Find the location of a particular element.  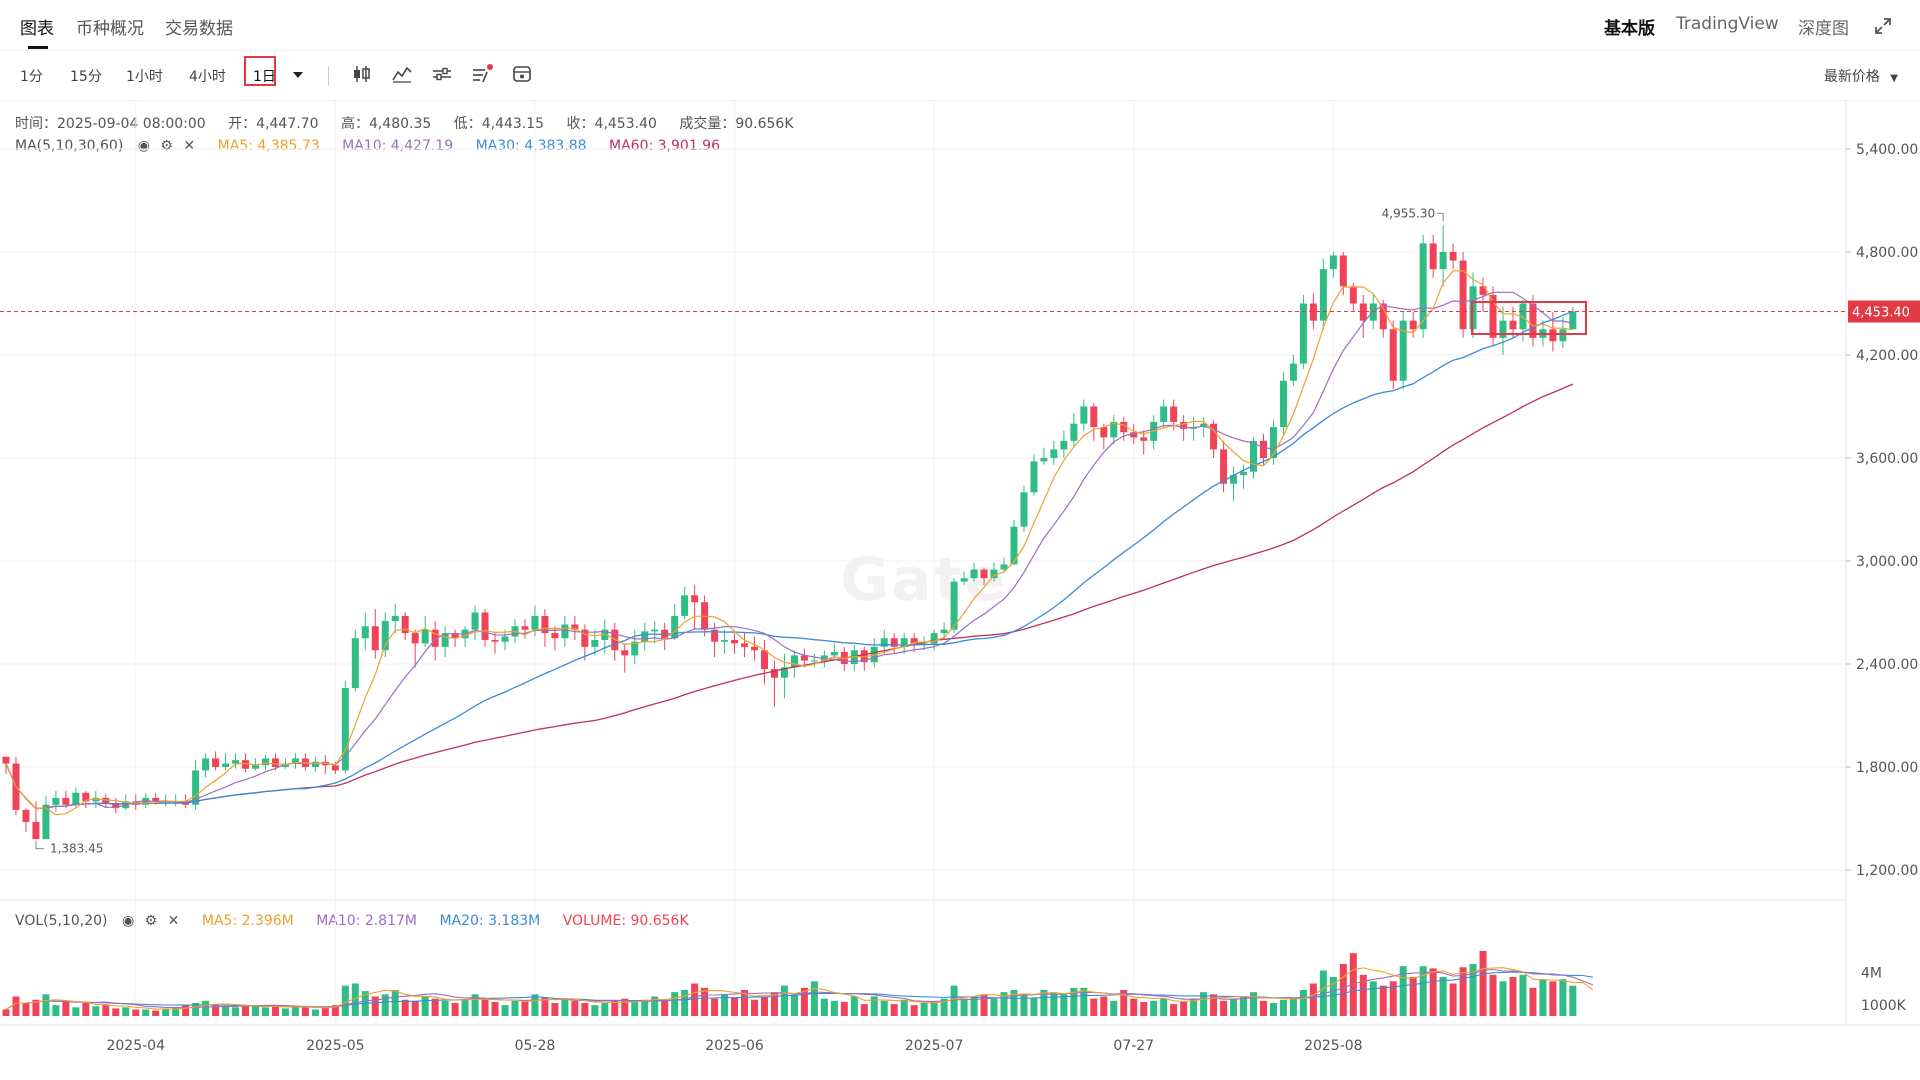

timeframe-15m: 15分 is located at coordinates (86, 77).